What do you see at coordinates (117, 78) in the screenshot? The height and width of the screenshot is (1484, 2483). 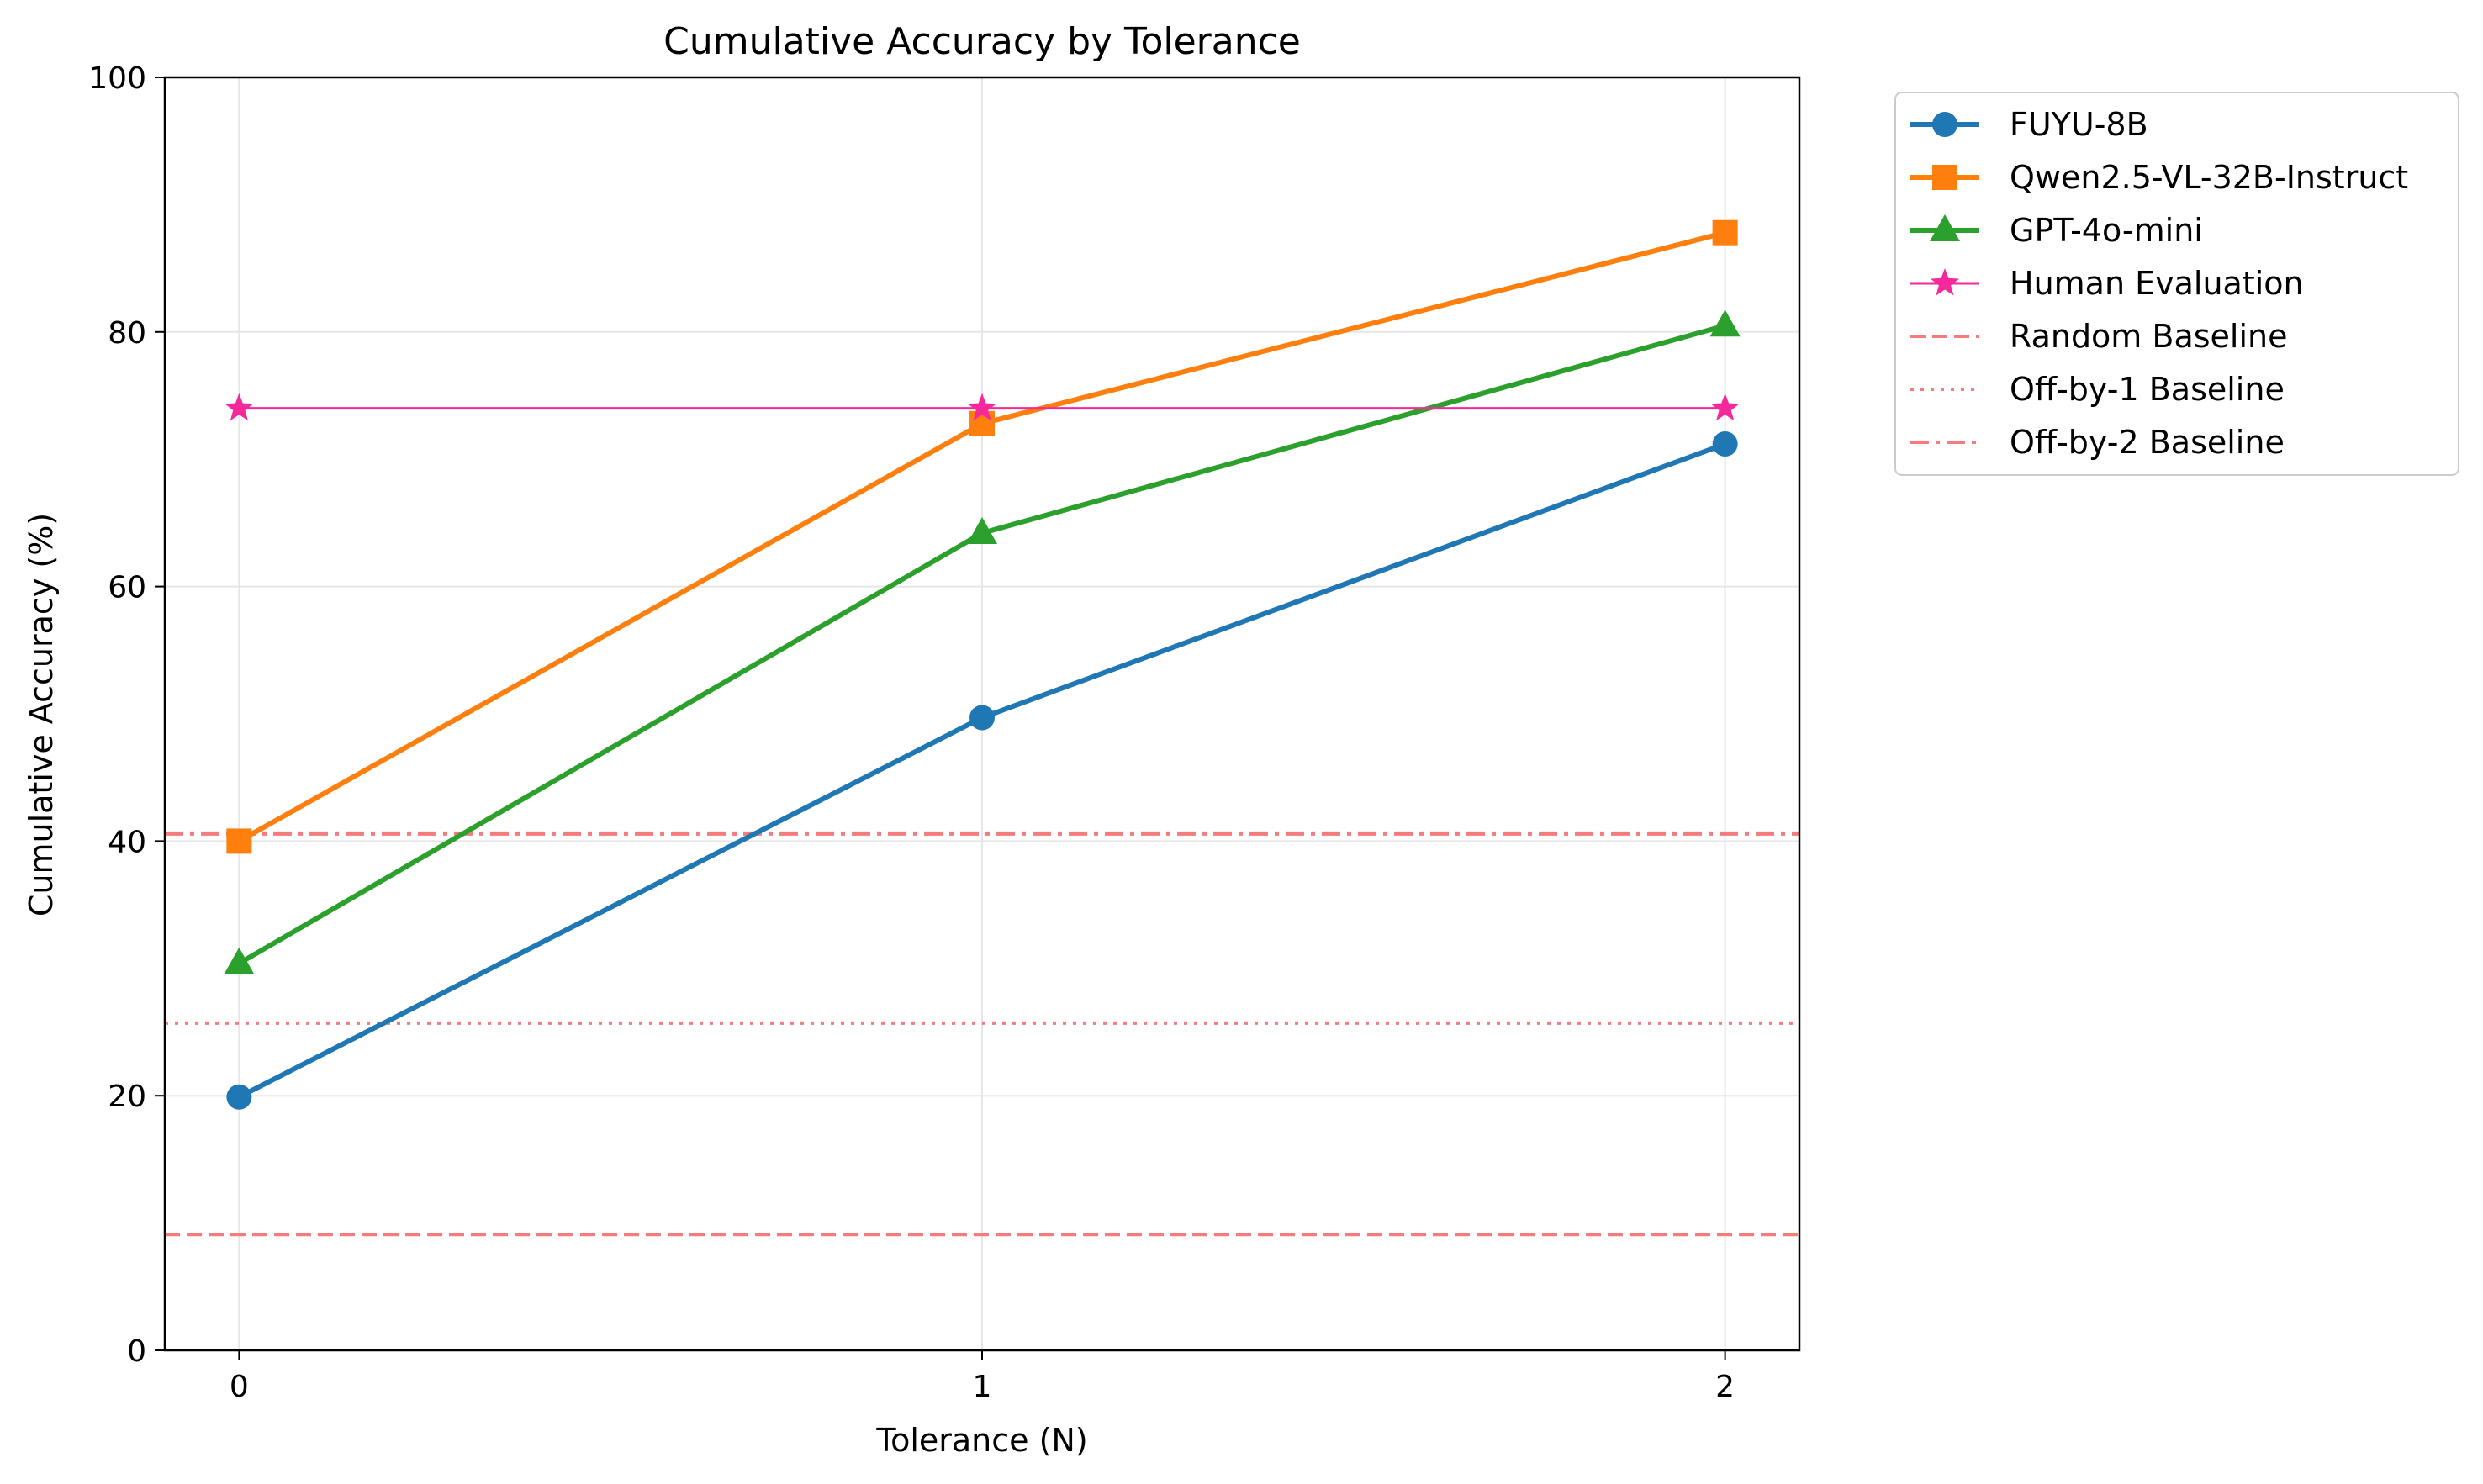 I see `y-tick-label: 100` at bounding box center [117, 78].